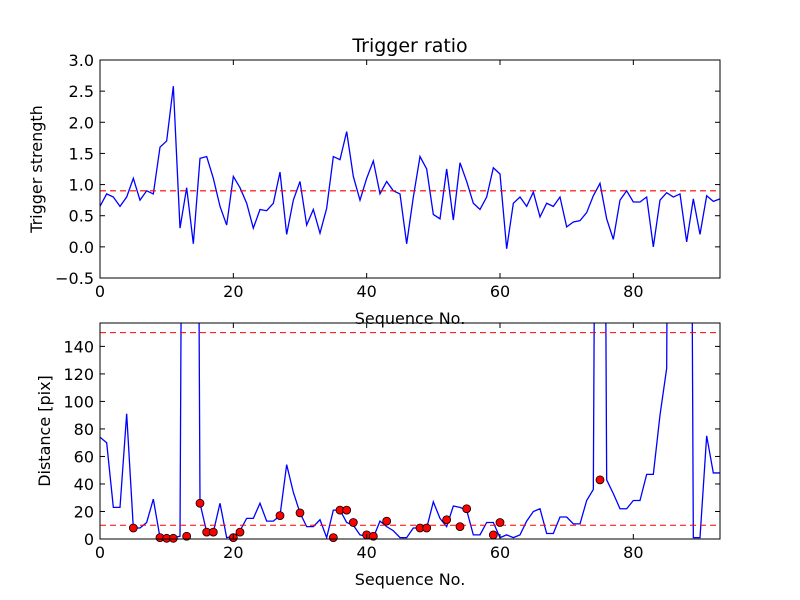 The image size is (800, 600). Describe the element at coordinates (78, 401) in the screenshot. I see `y-tick-label: 100` at that location.